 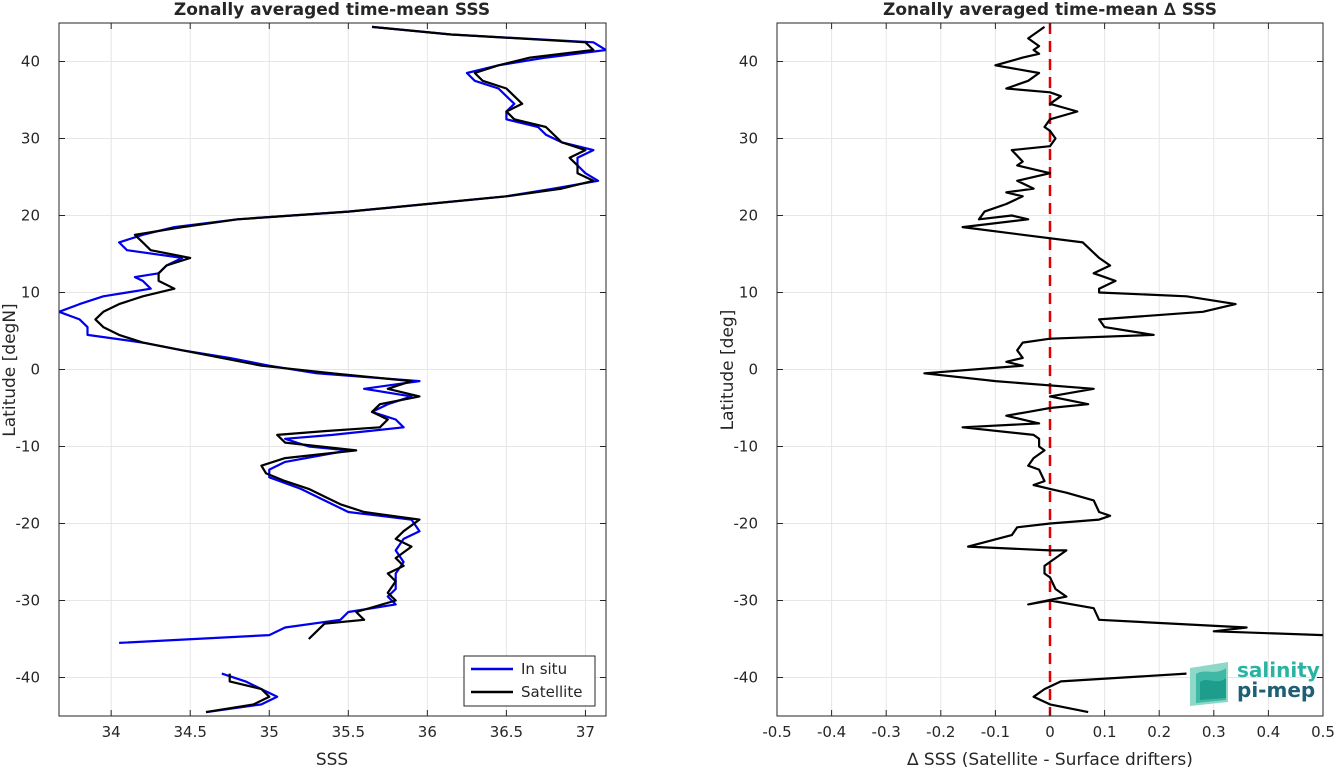 What do you see at coordinates (746, 524) in the screenshot?
I see `right-y-tick-label: -20` at bounding box center [746, 524].